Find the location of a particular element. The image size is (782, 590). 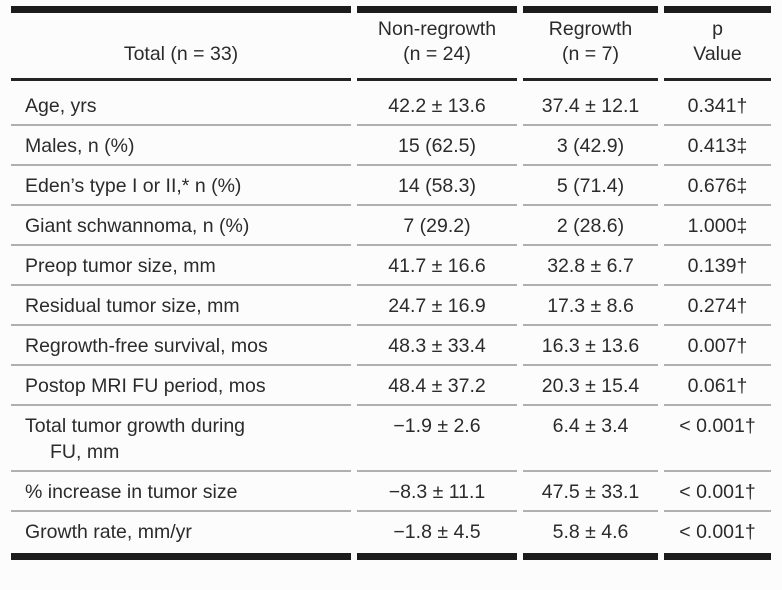

non-regrowth-value: −8.3 ± 11.1 is located at coordinates (437, 492).